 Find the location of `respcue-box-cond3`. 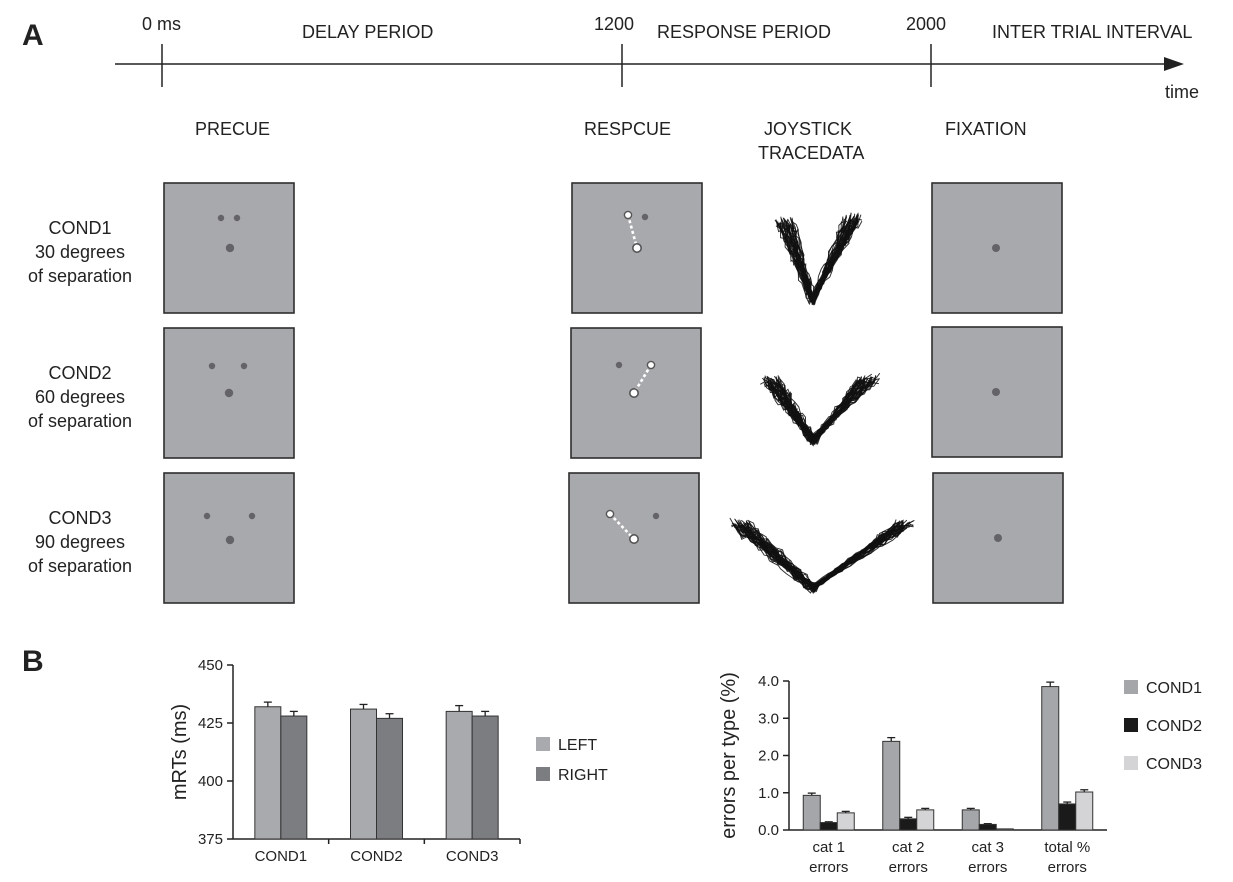

respcue-box-cond3 is located at coordinates (634, 538).